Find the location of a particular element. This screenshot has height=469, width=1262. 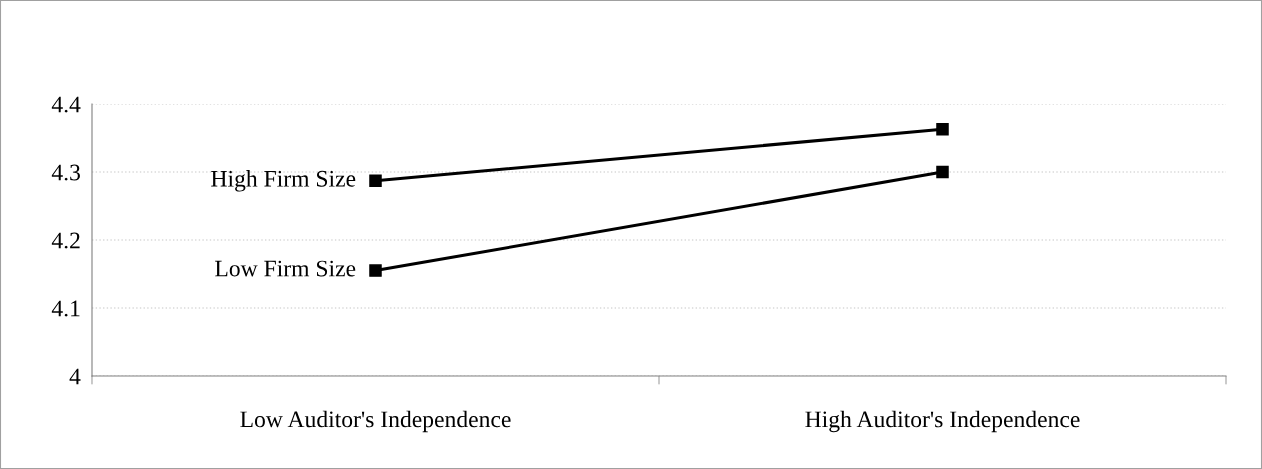

y-tick-label: 4.3 is located at coordinates (65, 172).